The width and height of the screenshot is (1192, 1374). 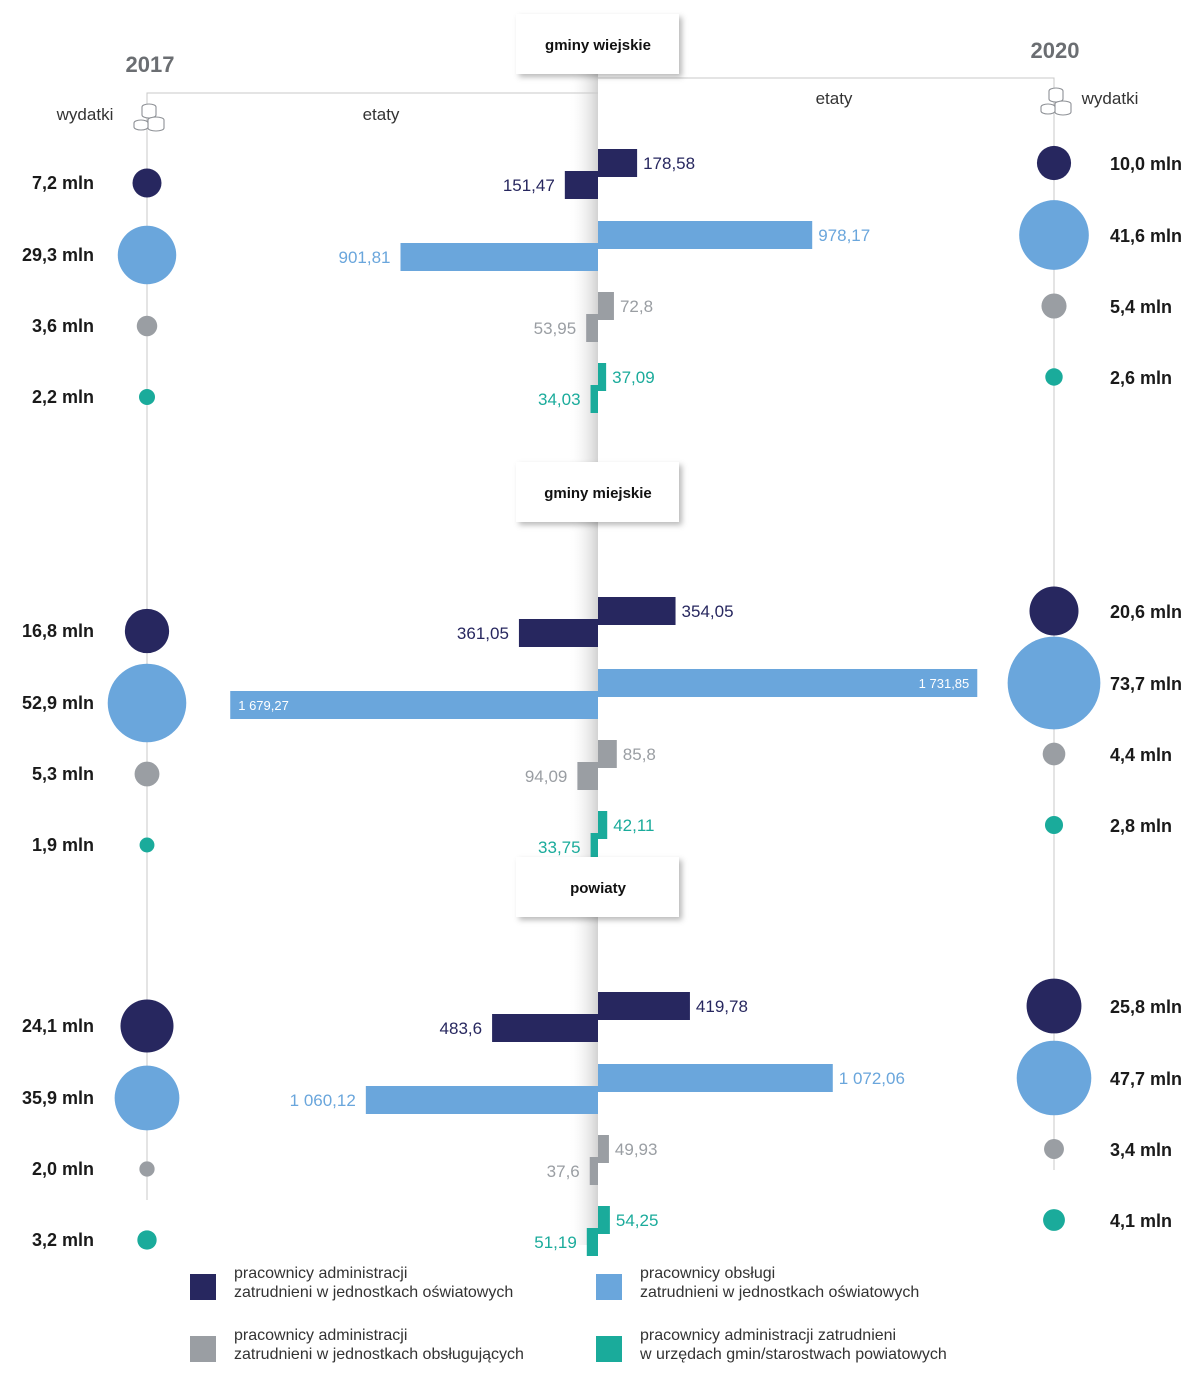 What do you see at coordinates (483, 633) in the screenshot?
I see `bar-label-2017: 361,05` at bounding box center [483, 633].